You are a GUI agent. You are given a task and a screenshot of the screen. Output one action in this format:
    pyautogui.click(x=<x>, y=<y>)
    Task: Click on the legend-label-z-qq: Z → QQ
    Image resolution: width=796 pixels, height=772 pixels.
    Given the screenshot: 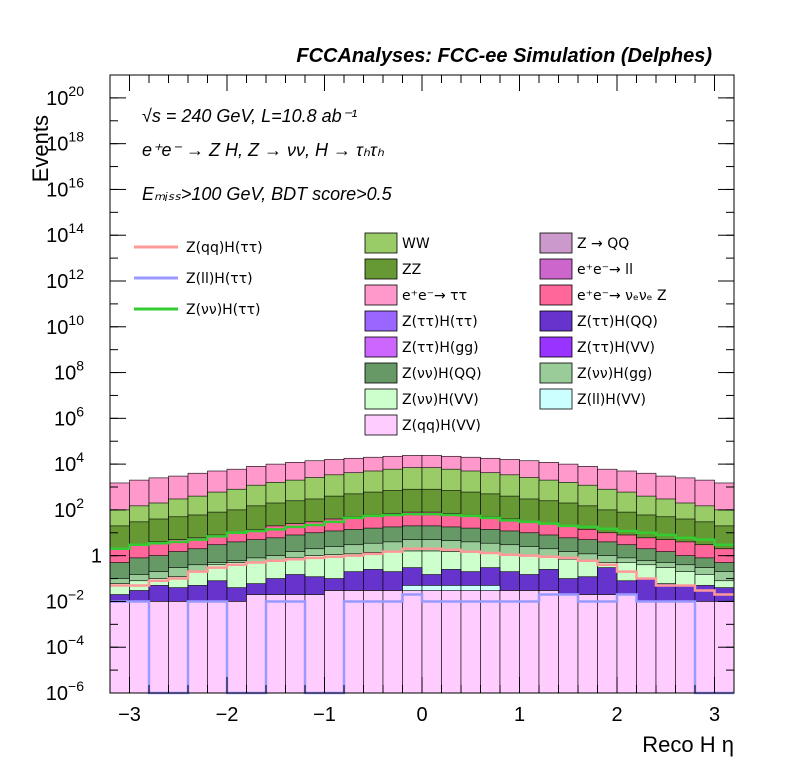 What is the action you would take?
    pyautogui.click(x=603, y=244)
    